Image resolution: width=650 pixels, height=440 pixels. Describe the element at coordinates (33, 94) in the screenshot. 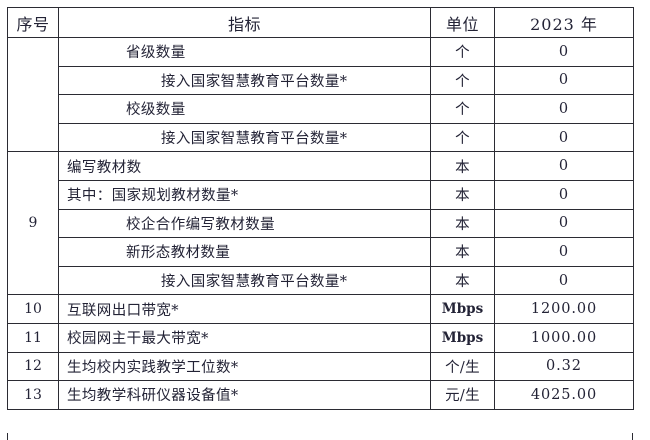

I see `cell-sequence-number` at that location.